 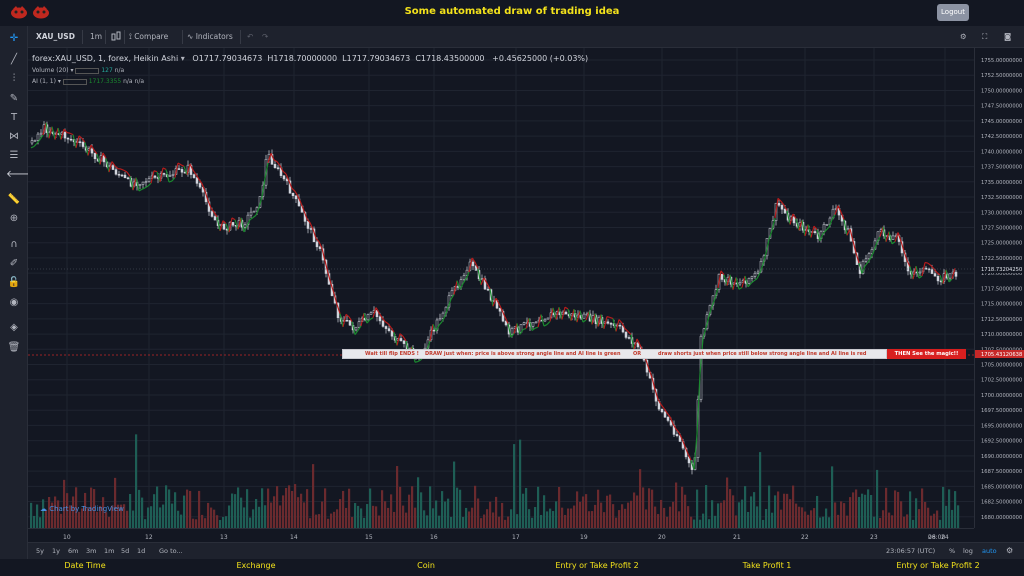 I want to click on lock-drawings-icon: ✐, so click(x=14, y=263).